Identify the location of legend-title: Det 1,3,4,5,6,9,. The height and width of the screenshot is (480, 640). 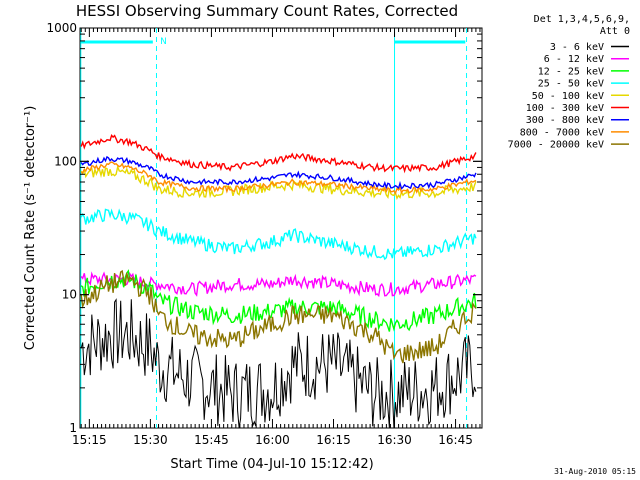
(582, 19).